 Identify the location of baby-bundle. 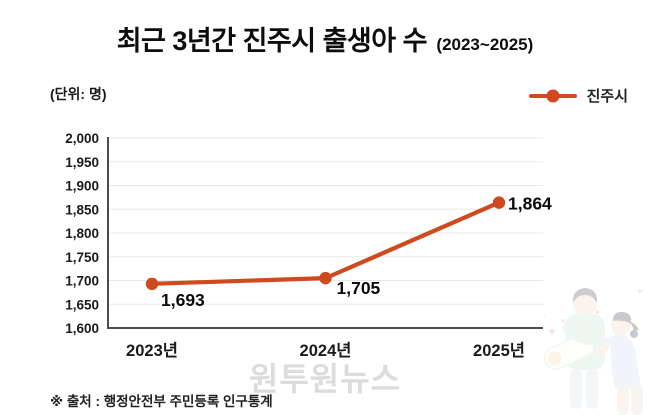
(569, 352).